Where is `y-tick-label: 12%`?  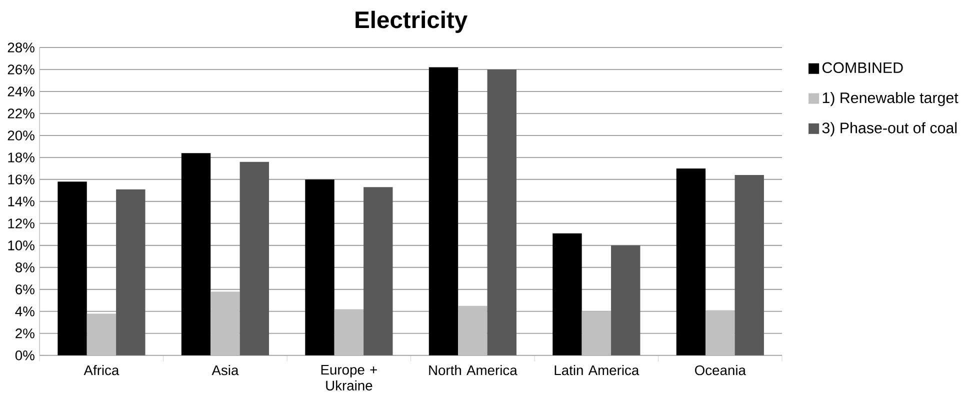 y-tick-label: 12% is located at coordinates (21, 223).